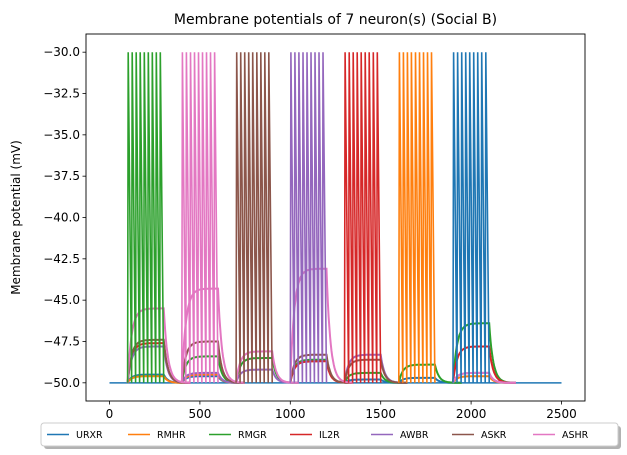 The image size is (627, 455). I want to click on x-tick-label: 1000, so click(290, 414).